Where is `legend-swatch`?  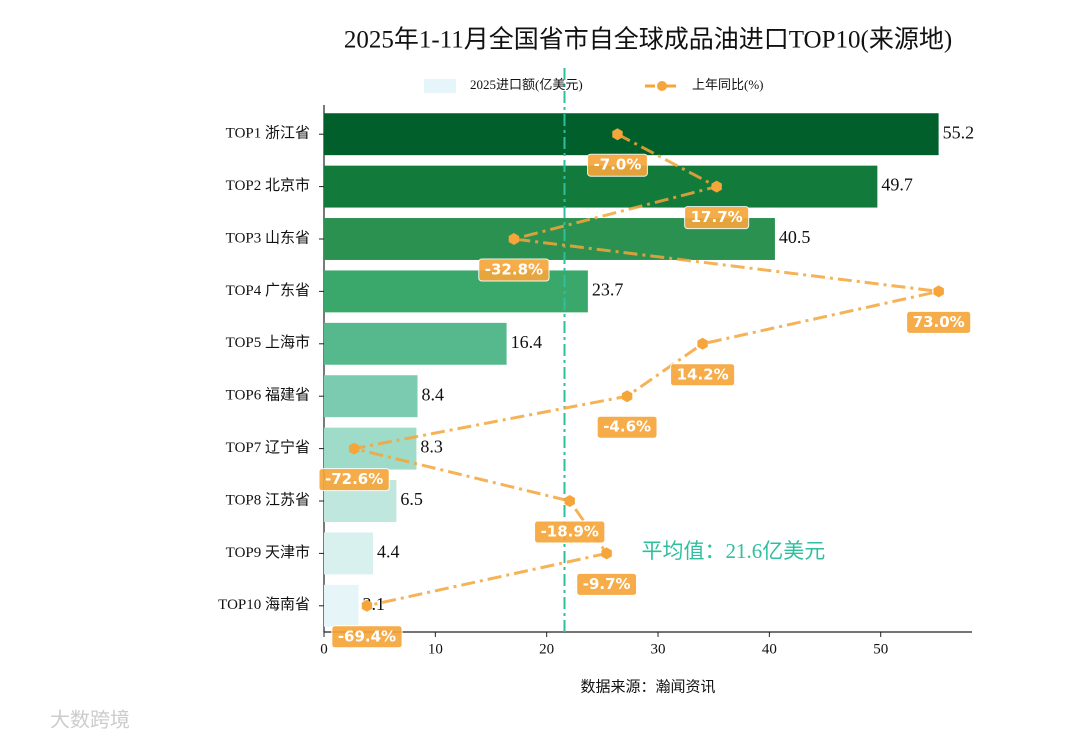 legend-swatch is located at coordinates (440, 86).